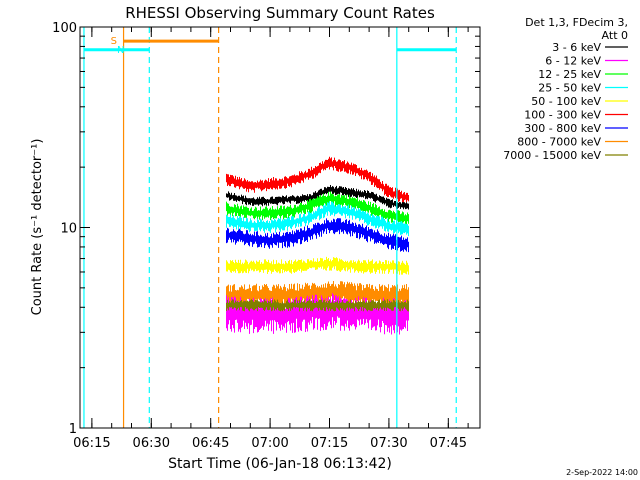 The height and width of the screenshot is (480, 640). I want to click on series-6-12keV, so click(317, 314).